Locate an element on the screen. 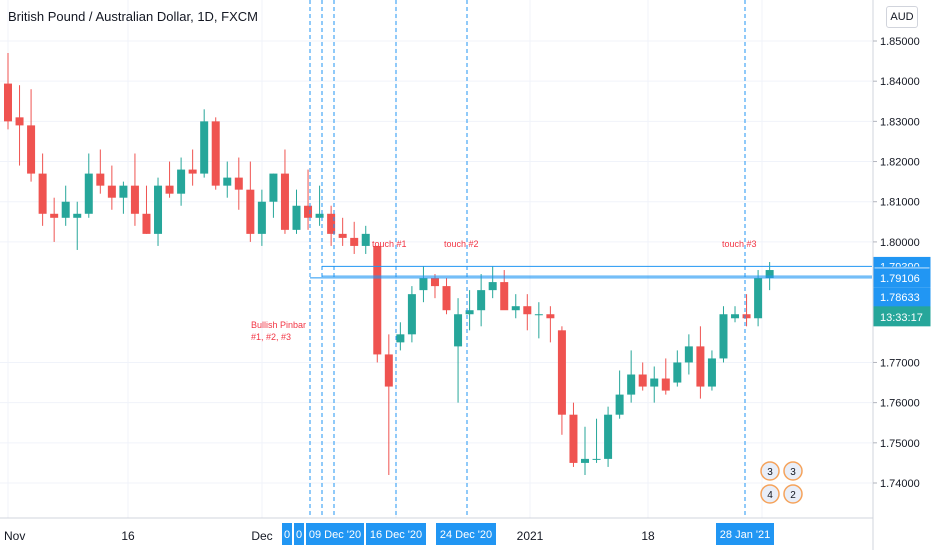  date-marker-label: 16 Dec '20 is located at coordinates (396, 535).